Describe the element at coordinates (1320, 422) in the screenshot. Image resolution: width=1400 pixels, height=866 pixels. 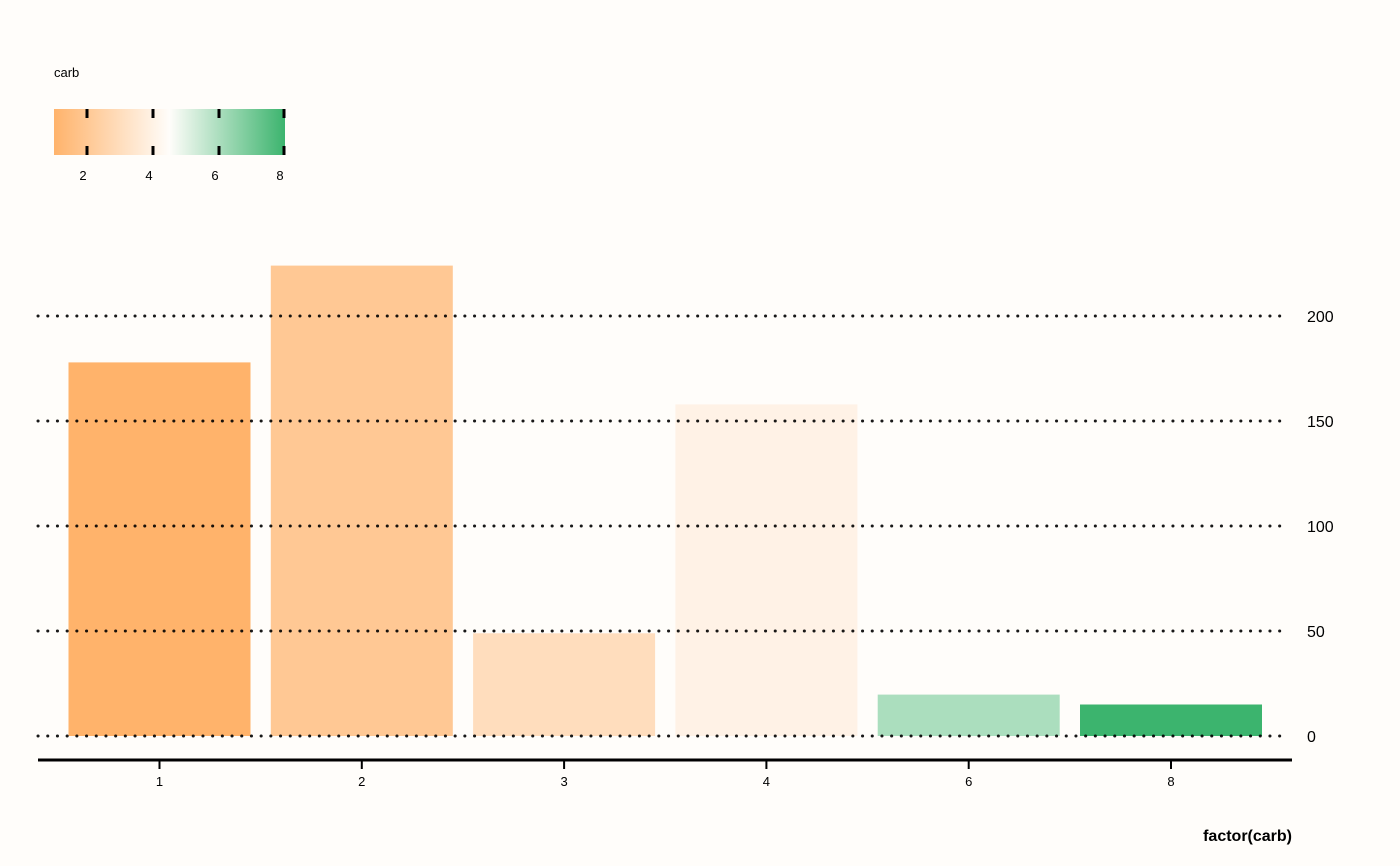
I see `y-tick-label-150: 150` at that location.